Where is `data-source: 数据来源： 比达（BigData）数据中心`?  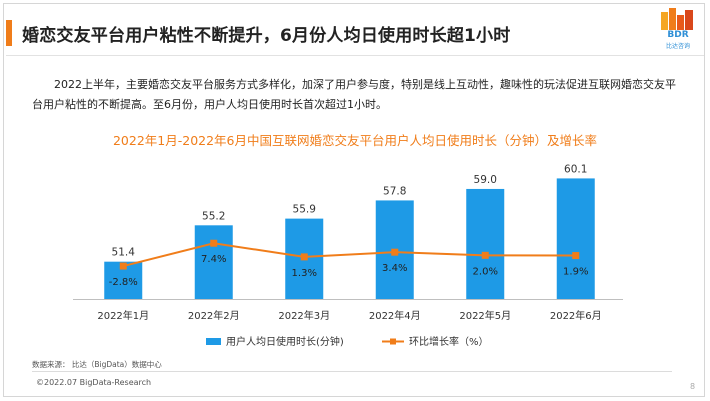 data-source: 数据来源： 比达（BigData）数据中心 is located at coordinates (97, 364).